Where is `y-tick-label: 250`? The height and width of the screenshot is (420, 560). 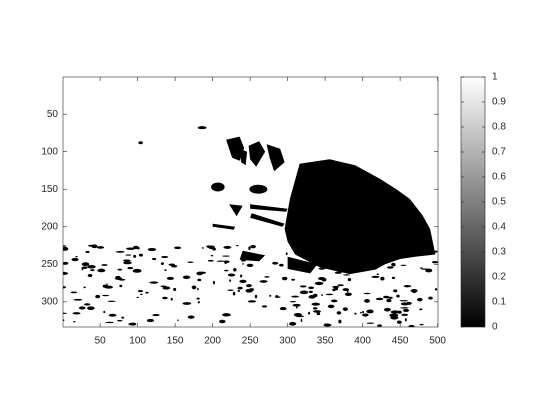
y-tick-label: 250 is located at coordinates (49, 264).